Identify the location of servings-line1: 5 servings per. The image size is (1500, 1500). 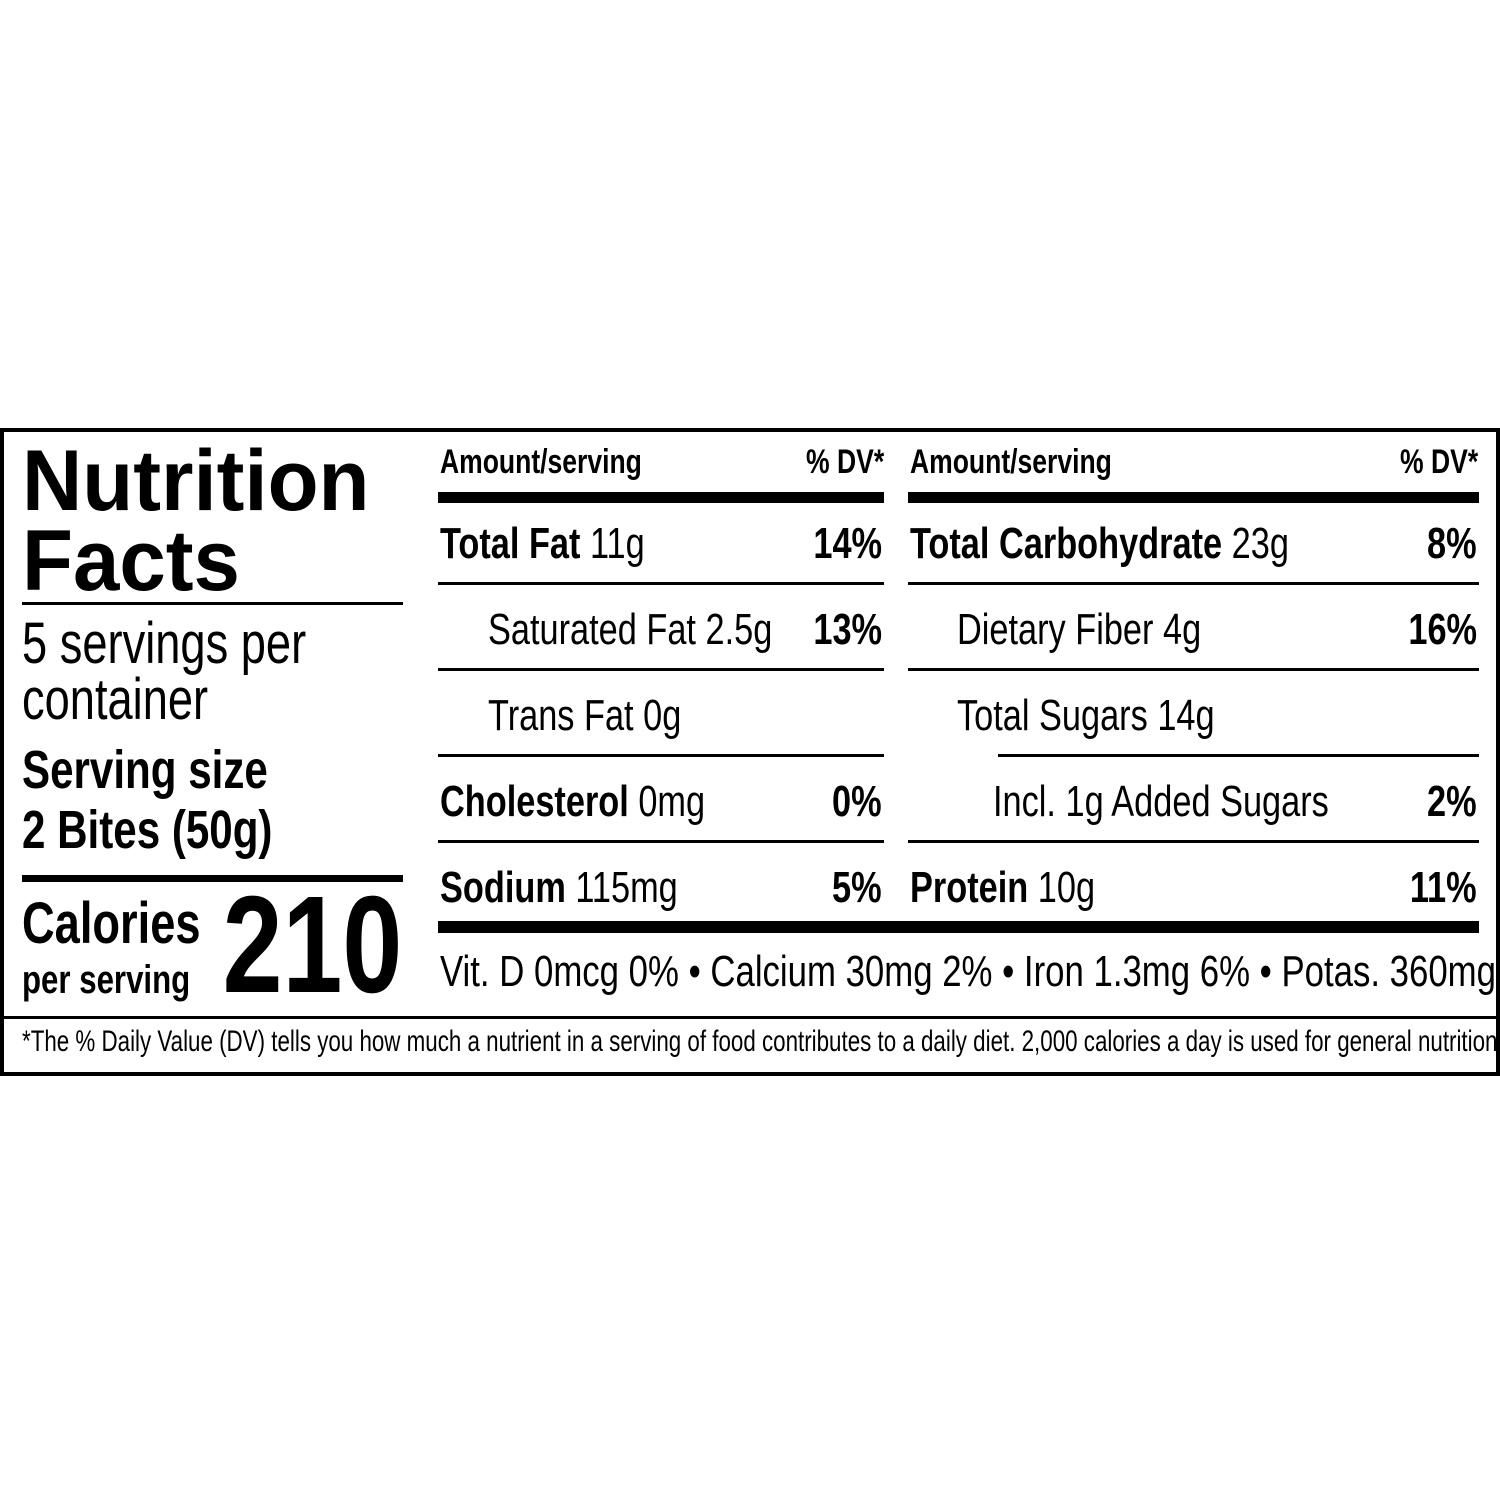
(164, 643).